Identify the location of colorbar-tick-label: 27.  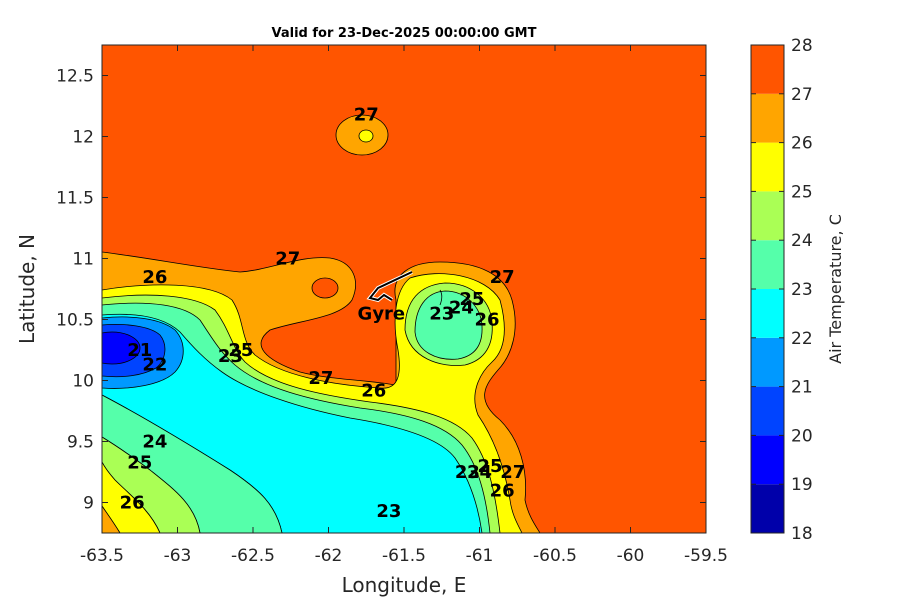
(802, 95).